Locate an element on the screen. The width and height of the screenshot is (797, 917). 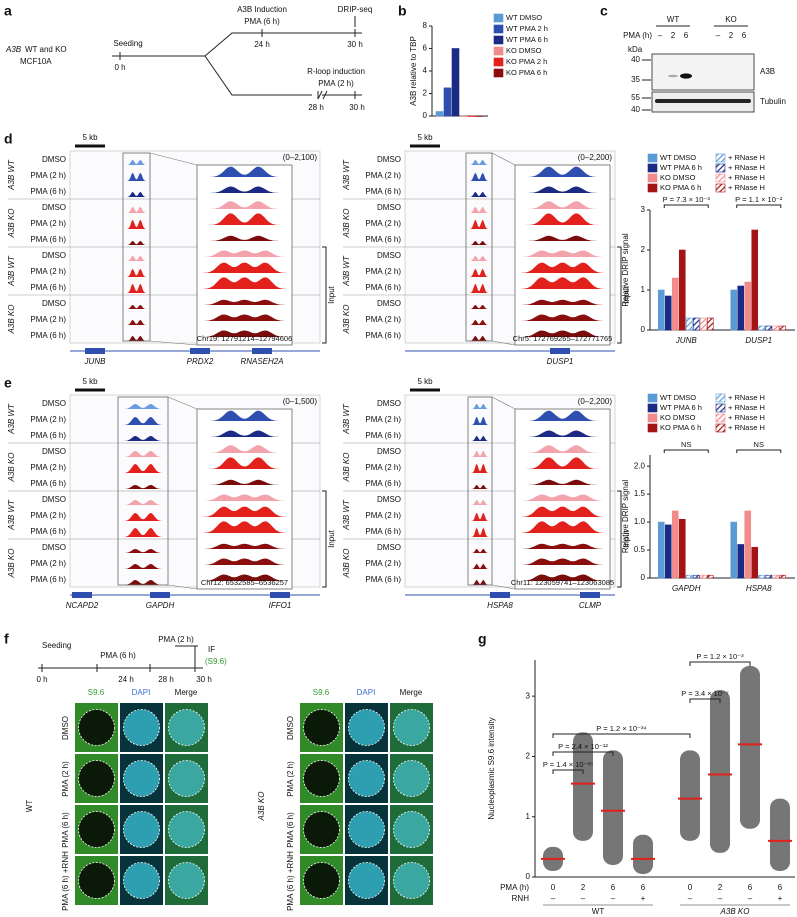
side-label: WT is located at coordinates (29, 806).